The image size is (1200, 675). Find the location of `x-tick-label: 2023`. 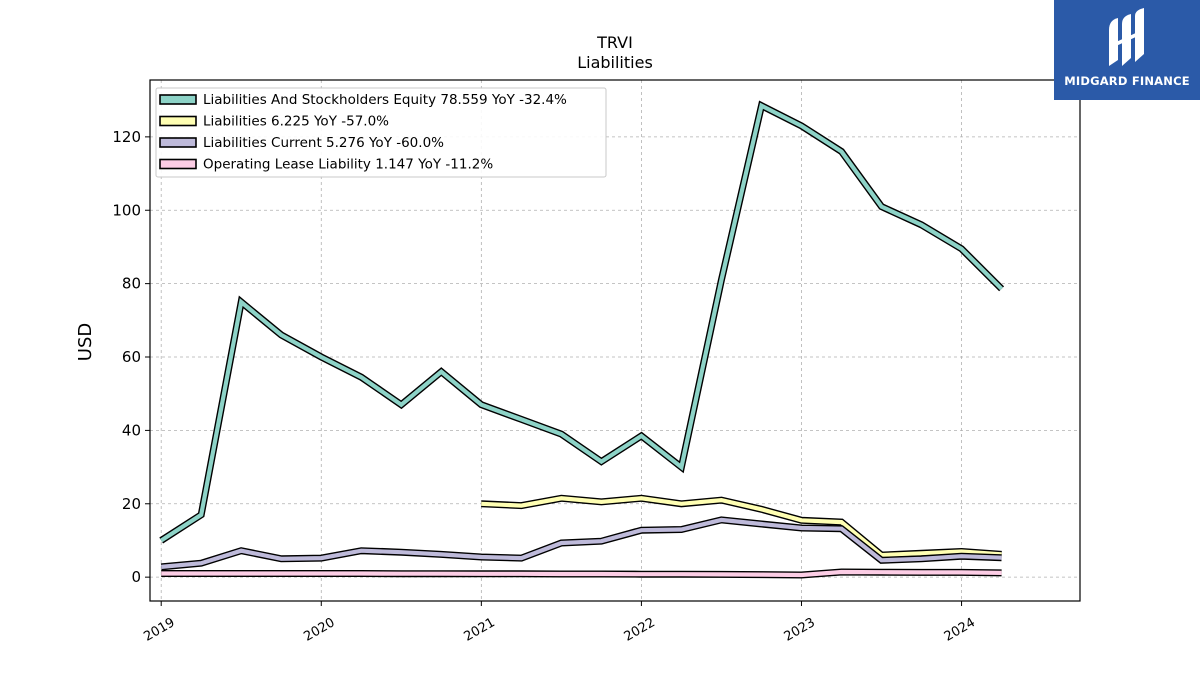

x-tick-label: 2023 is located at coordinates (800, 630).